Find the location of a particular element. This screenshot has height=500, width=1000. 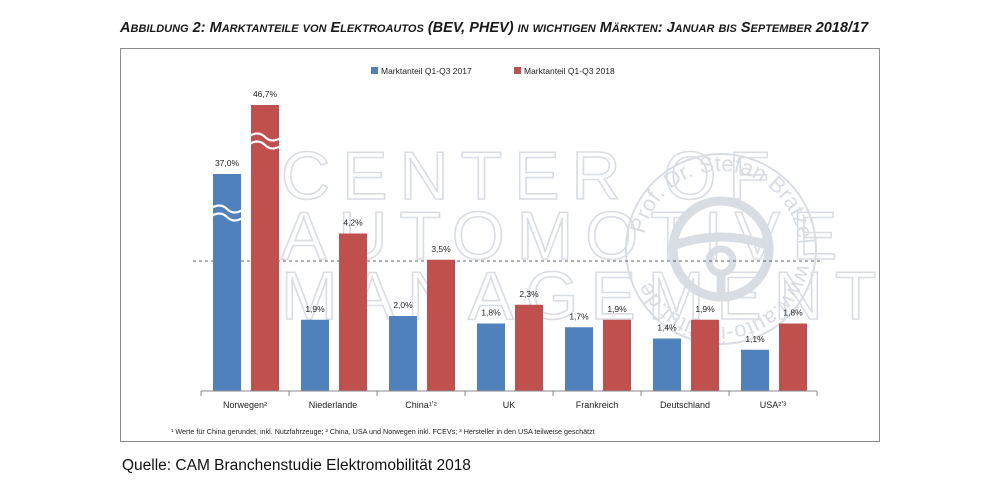

data-label: 1,7% is located at coordinates (579, 316).